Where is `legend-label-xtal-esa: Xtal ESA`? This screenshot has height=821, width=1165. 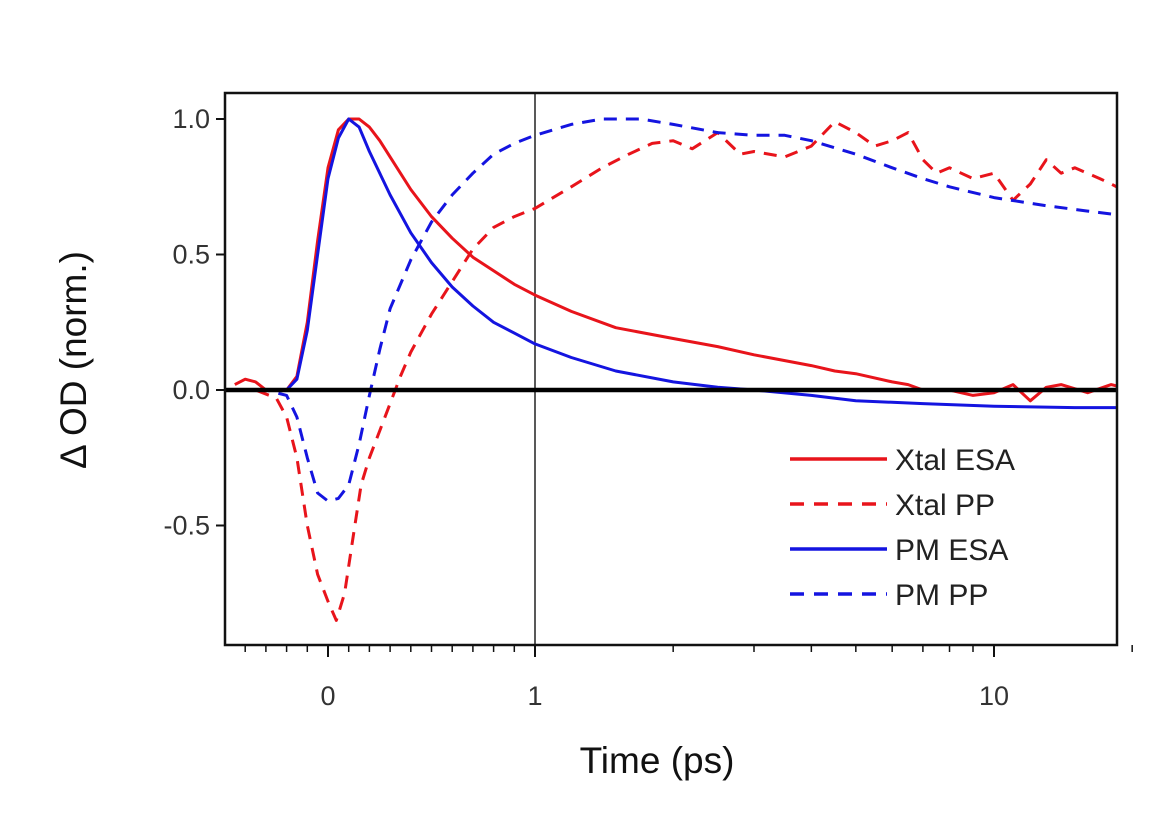
legend-label-xtal-esa: Xtal ESA is located at coordinates (955, 460).